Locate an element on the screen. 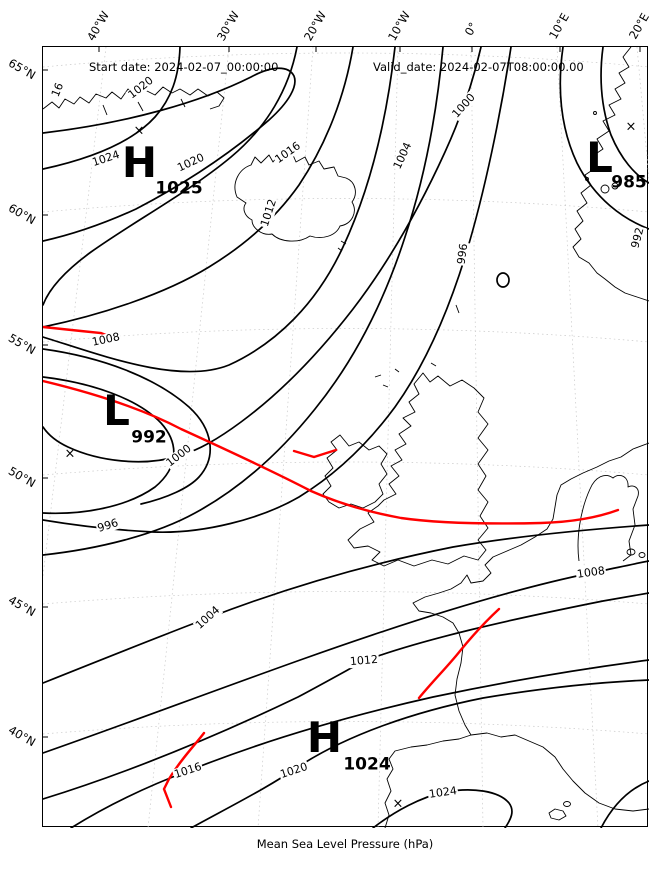 This screenshot has width=659, height=874. longitude-tick-label: 10°E is located at coordinates (559, 26).